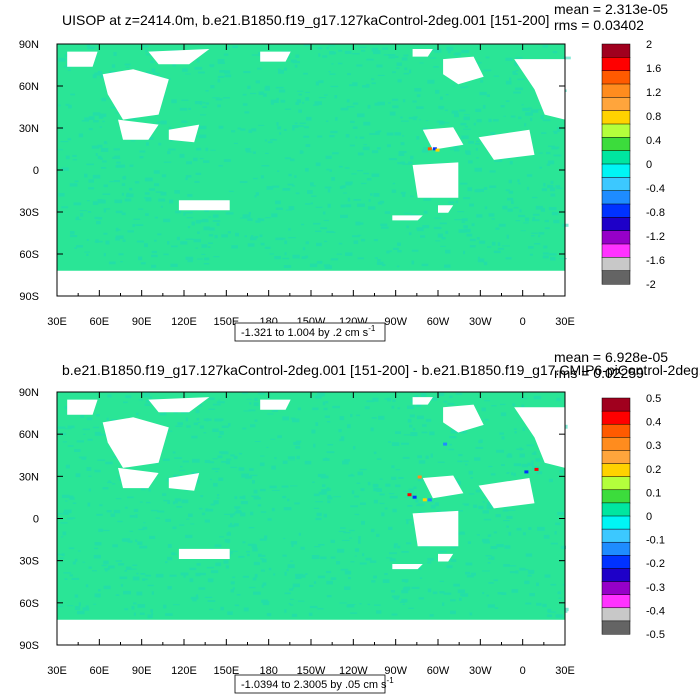 Image resolution: width=700 pixels, height=700 pixels. I want to click on colorbar-swatch, so click(616, 277).